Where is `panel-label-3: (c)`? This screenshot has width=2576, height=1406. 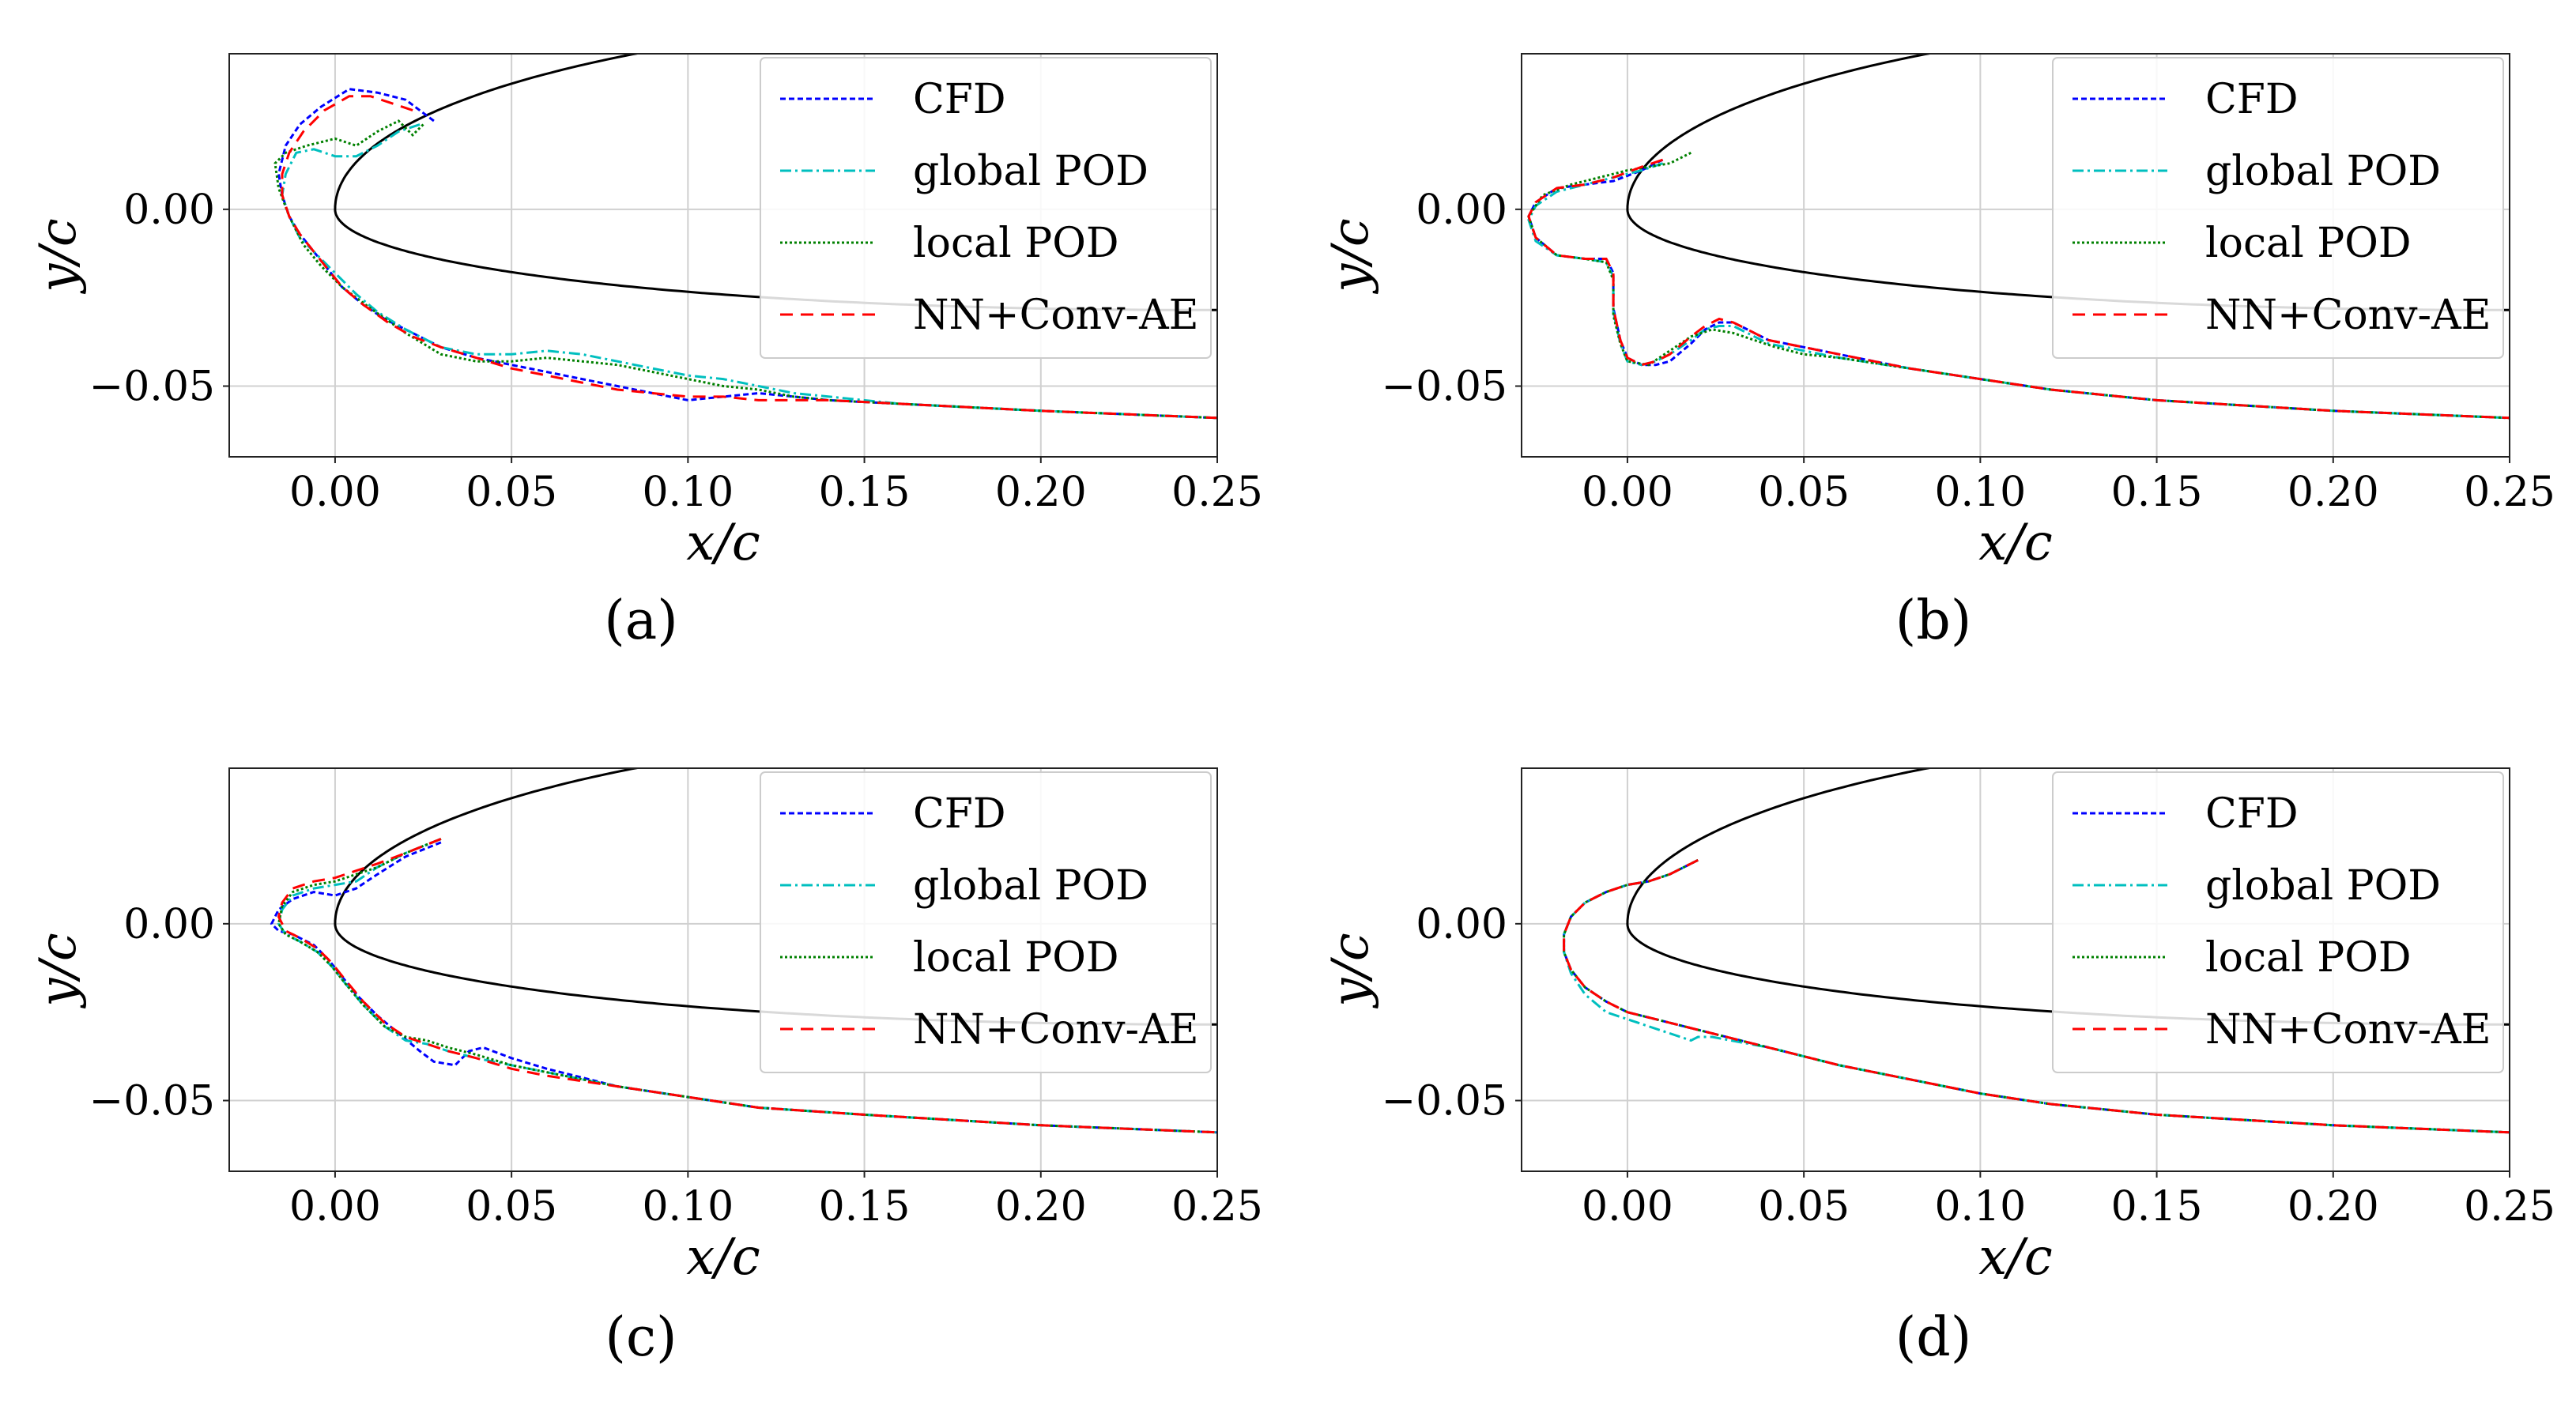 panel-label-3: (c) is located at coordinates (641, 1337).